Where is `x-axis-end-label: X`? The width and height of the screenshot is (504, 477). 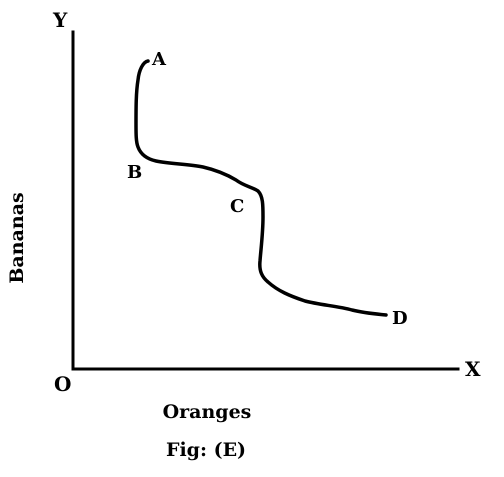
x-axis-end-label: X is located at coordinates (473, 369).